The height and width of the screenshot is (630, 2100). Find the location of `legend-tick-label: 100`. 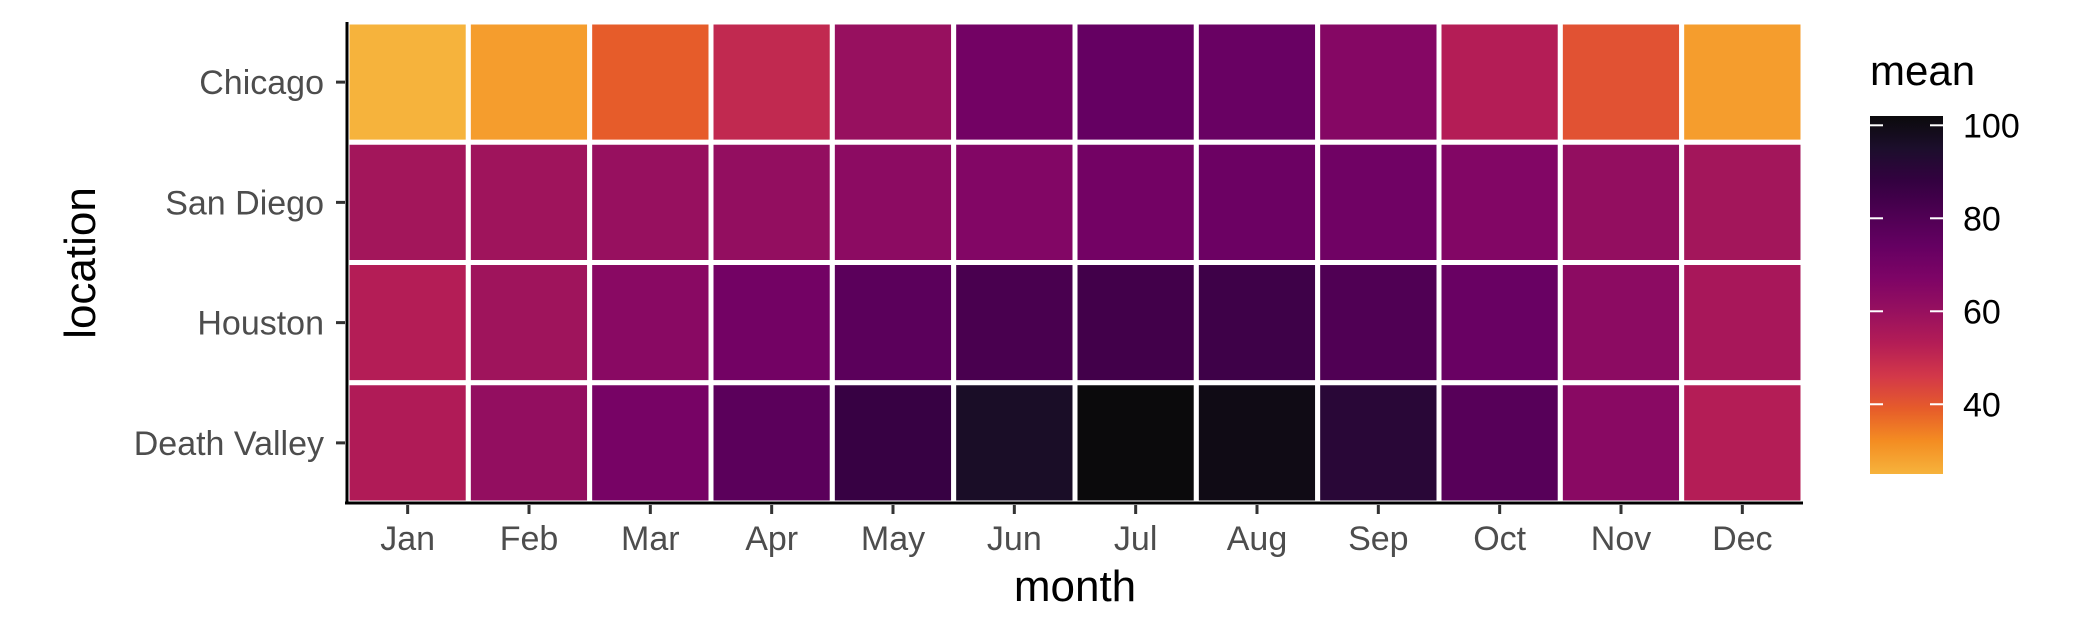

legend-tick-label: 100 is located at coordinates (1991, 126).